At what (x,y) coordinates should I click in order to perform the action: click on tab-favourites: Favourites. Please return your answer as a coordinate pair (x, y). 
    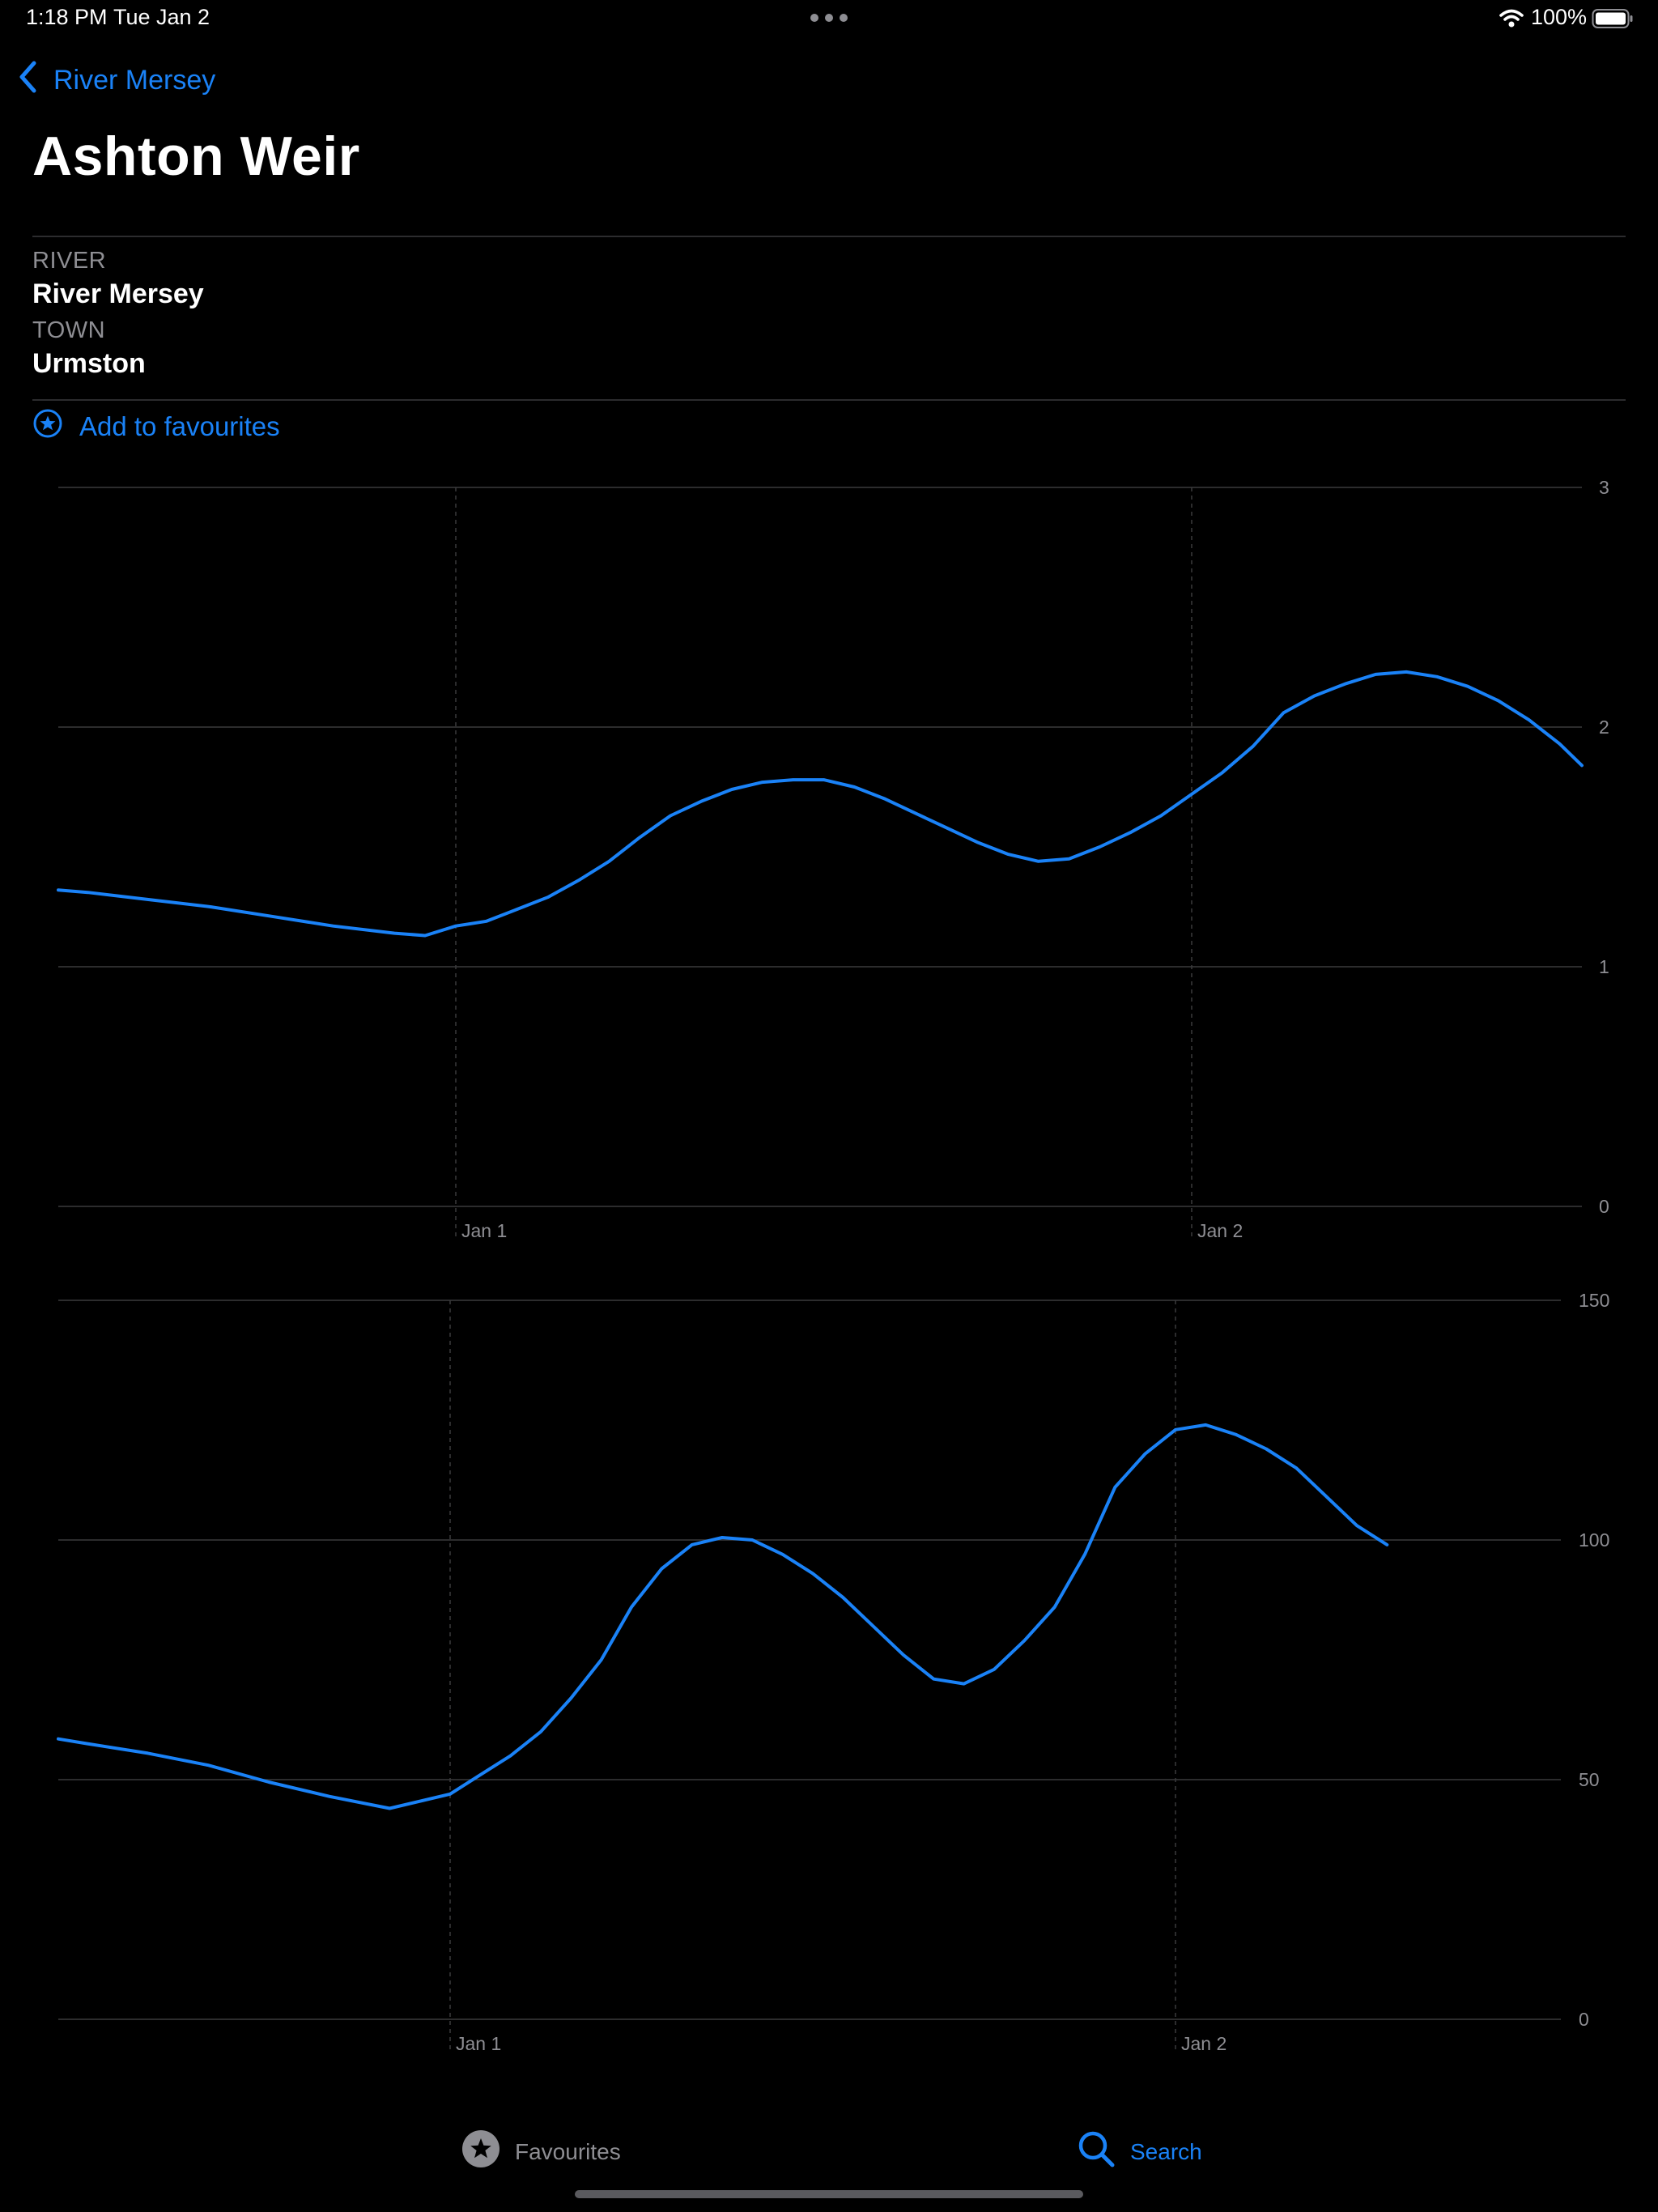
    Looking at the image, I should click on (541, 2151).